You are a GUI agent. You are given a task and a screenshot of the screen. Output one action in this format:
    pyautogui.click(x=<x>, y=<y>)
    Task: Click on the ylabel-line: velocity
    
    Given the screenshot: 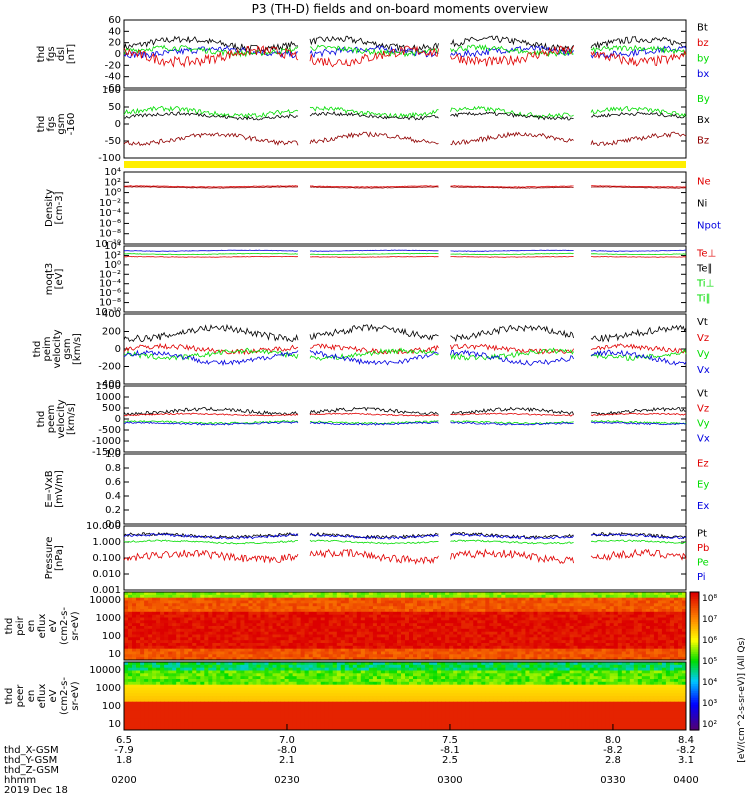 What is the action you would take?
    pyautogui.click(x=57, y=348)
    